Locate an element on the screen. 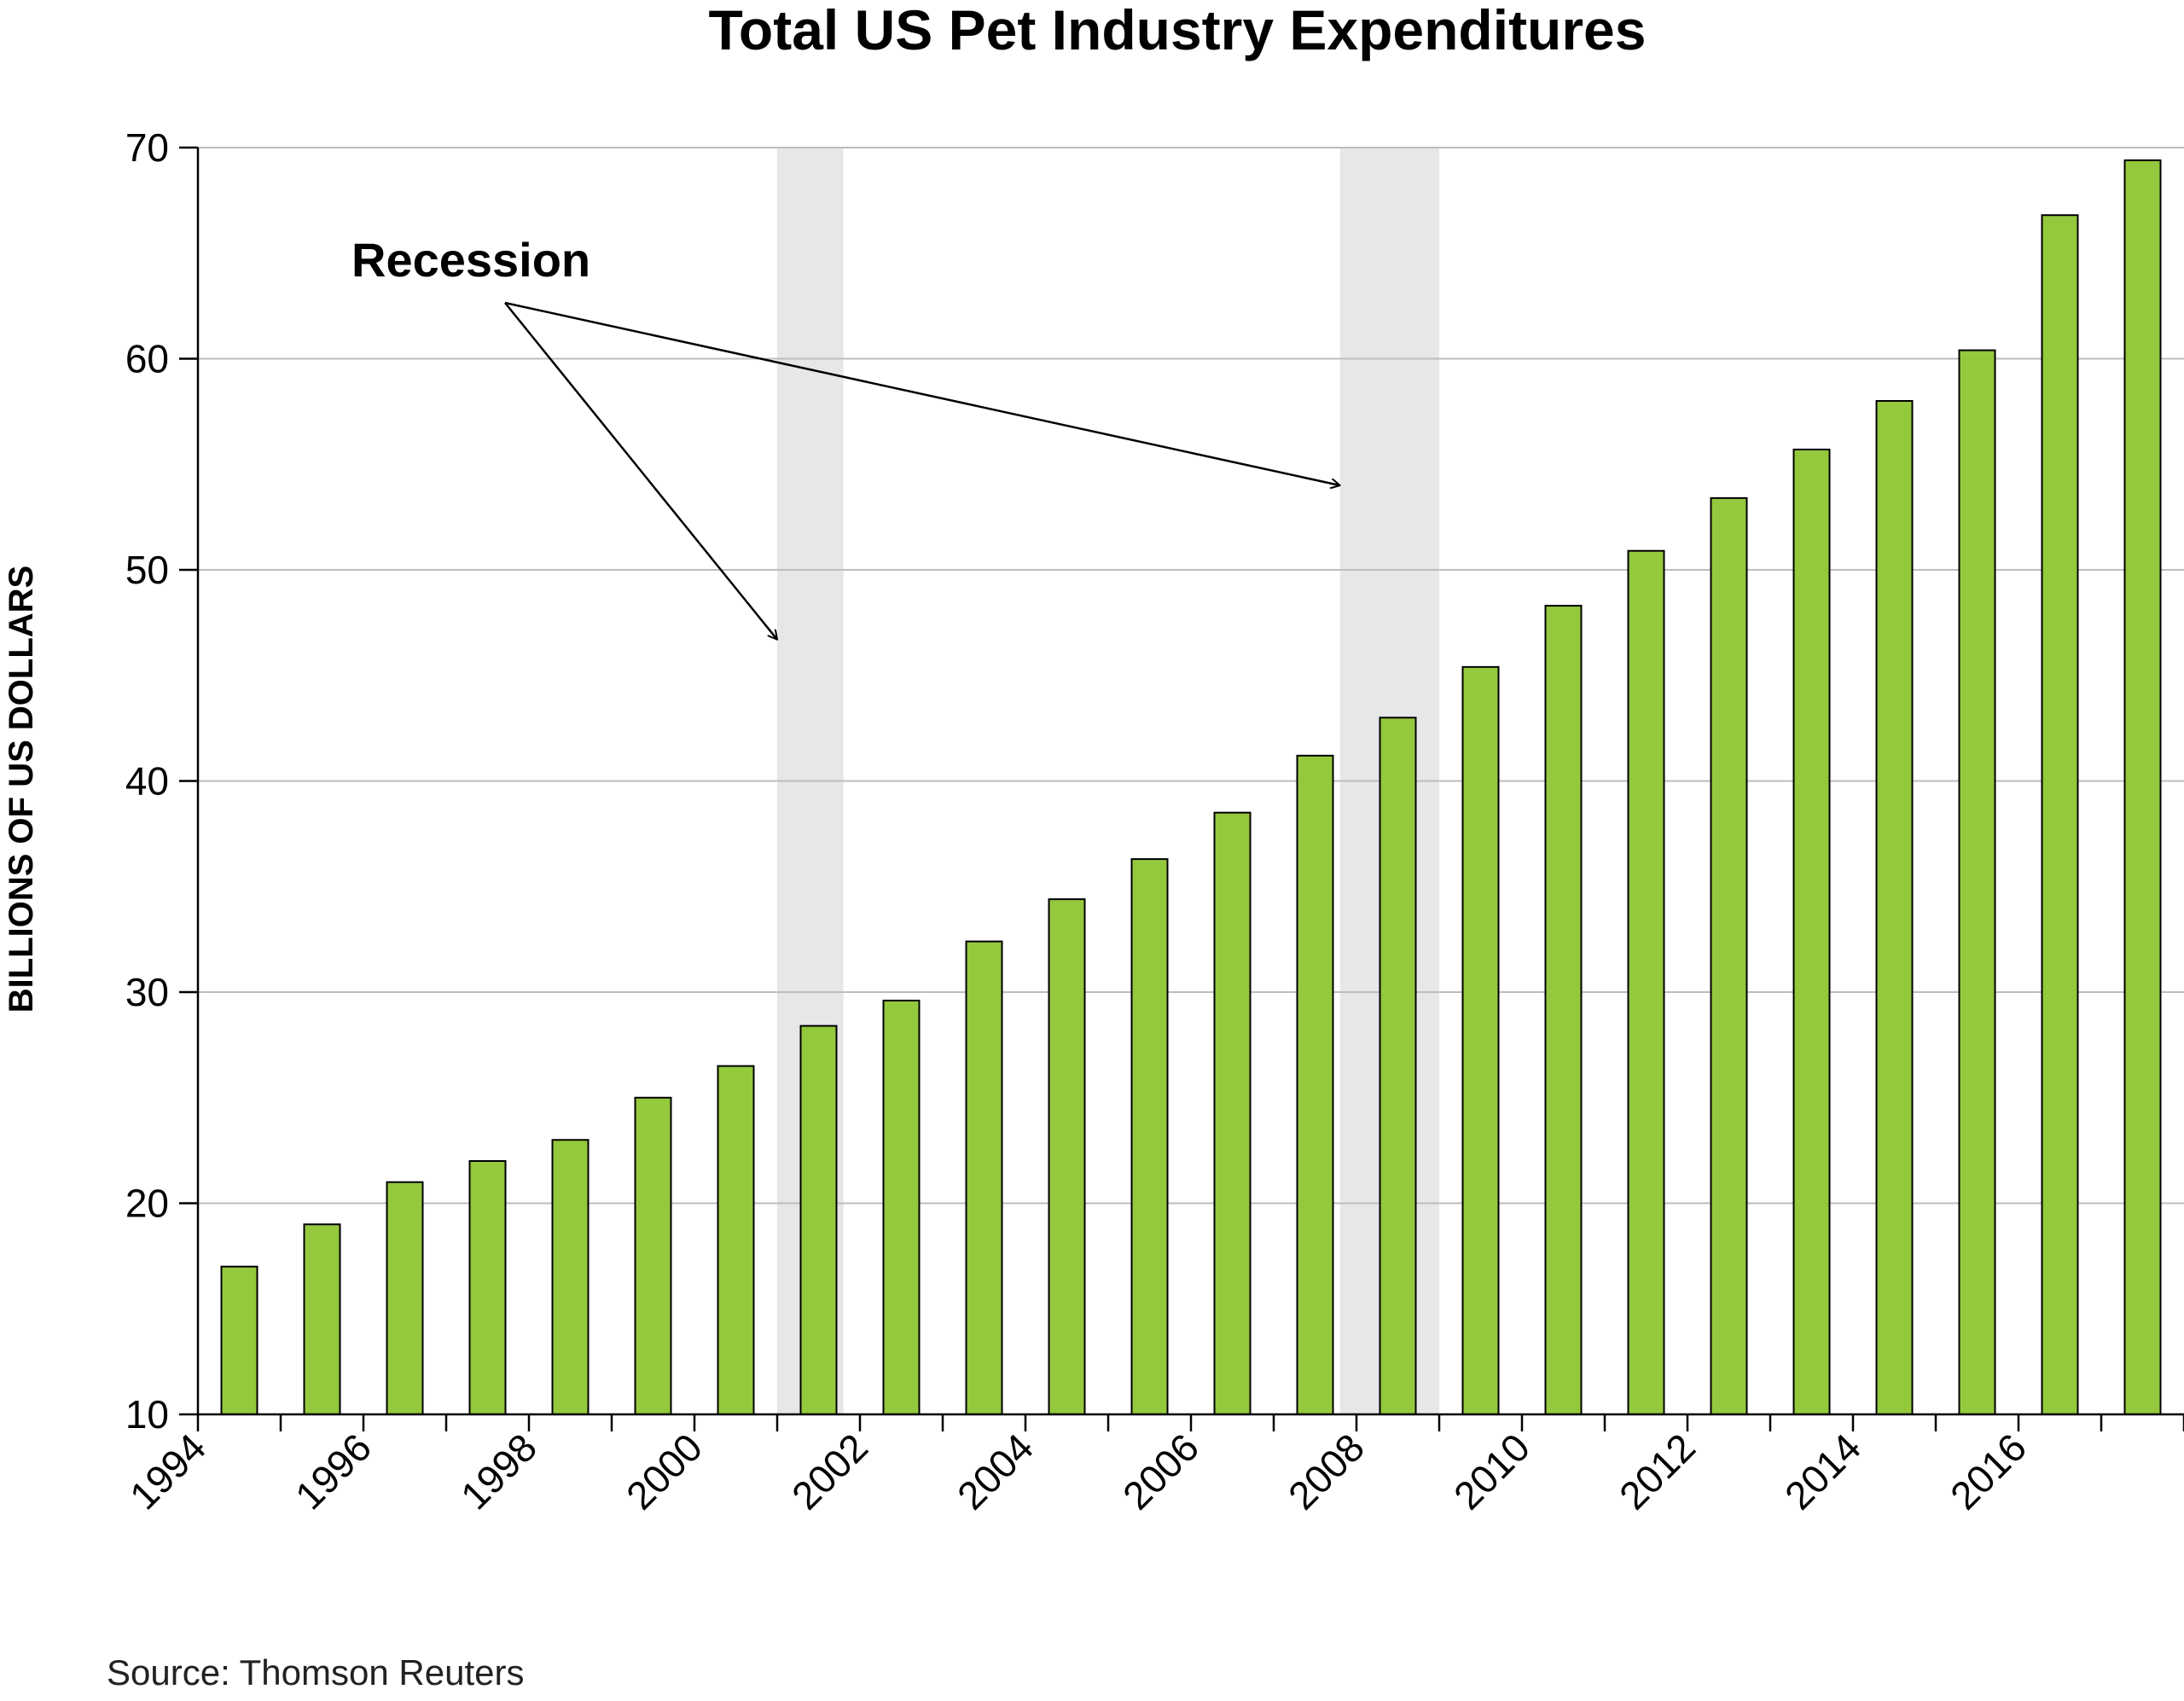  y-tick-label-50: 50 is located at coordinates (147, 570).